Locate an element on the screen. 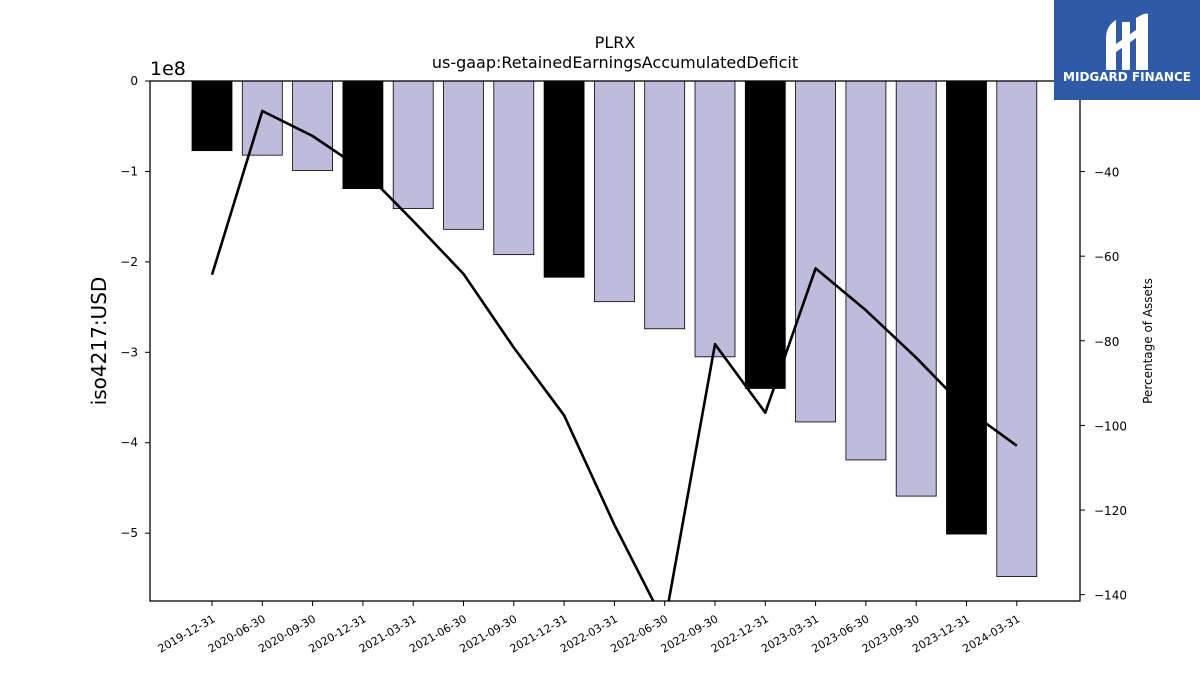  y-tick-label: −1 is located at coordinates (129, 171).